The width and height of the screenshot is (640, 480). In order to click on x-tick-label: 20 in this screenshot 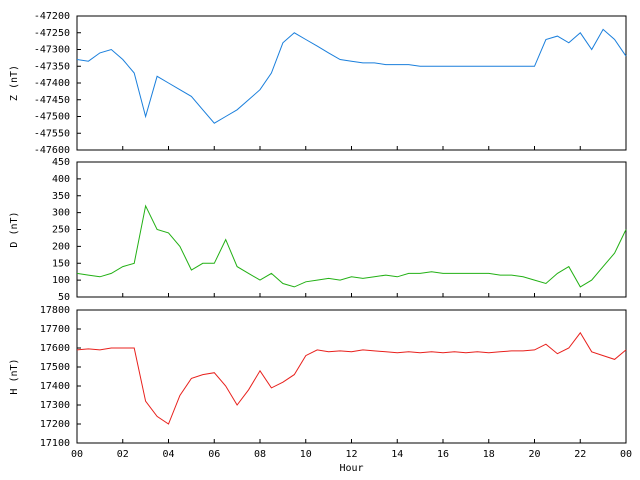, I will do `click(534, 454)`.